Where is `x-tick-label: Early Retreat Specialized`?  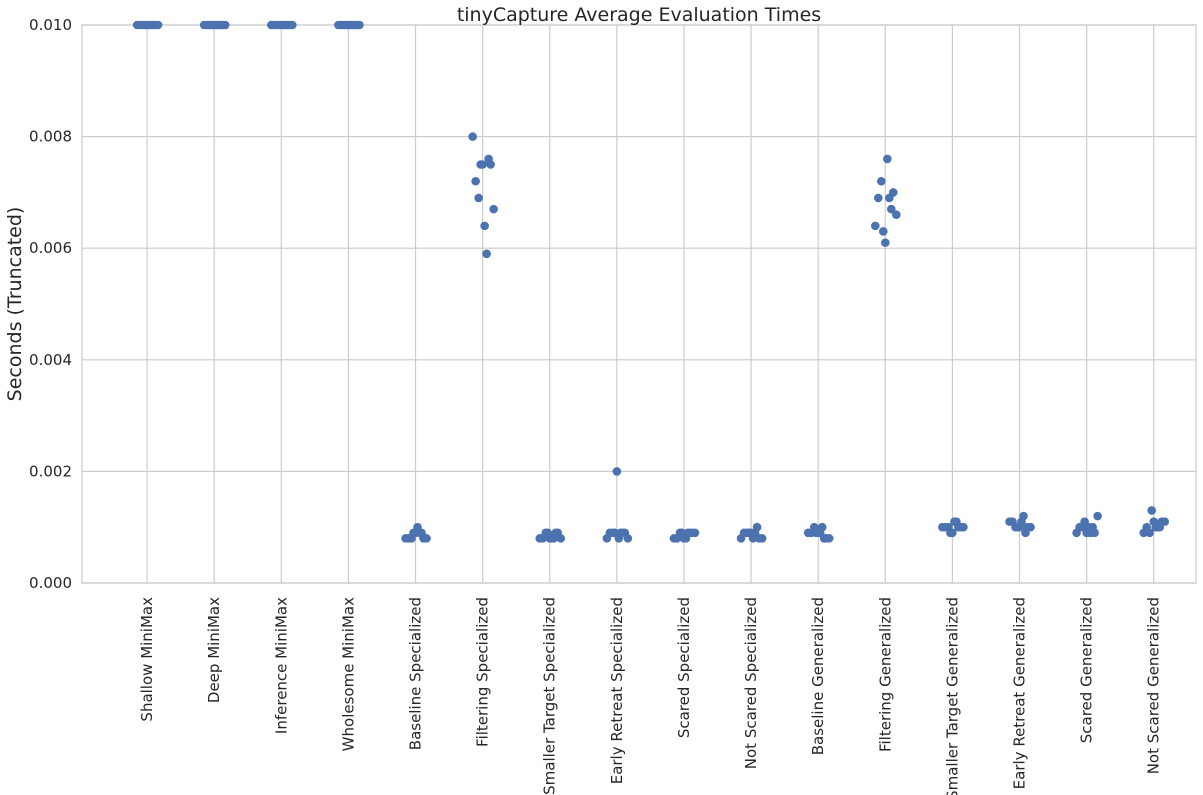
x-tick-label: Early Retreat Specialized is located at coordinates (617, 690).